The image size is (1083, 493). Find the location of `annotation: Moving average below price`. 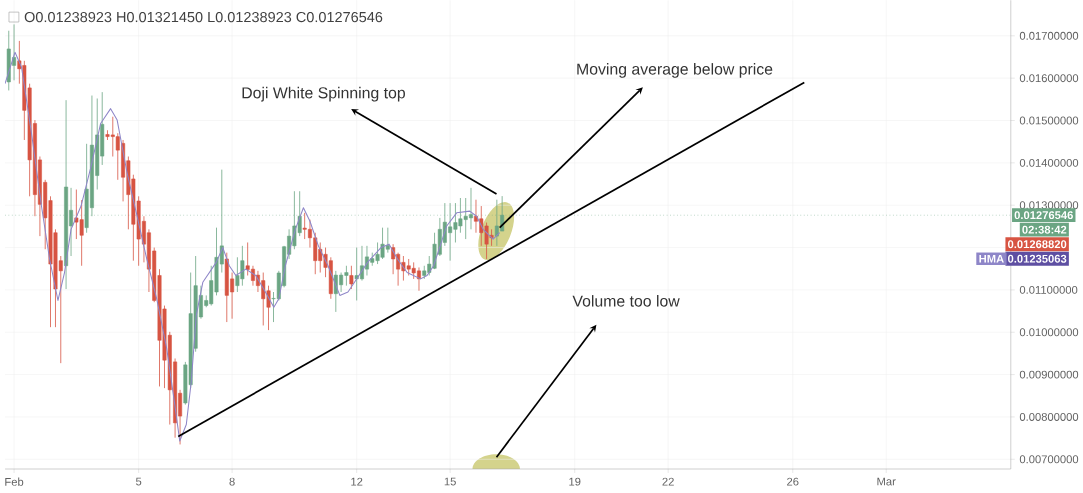

annotation: Moving average below price is located at coordinates (675, 70).